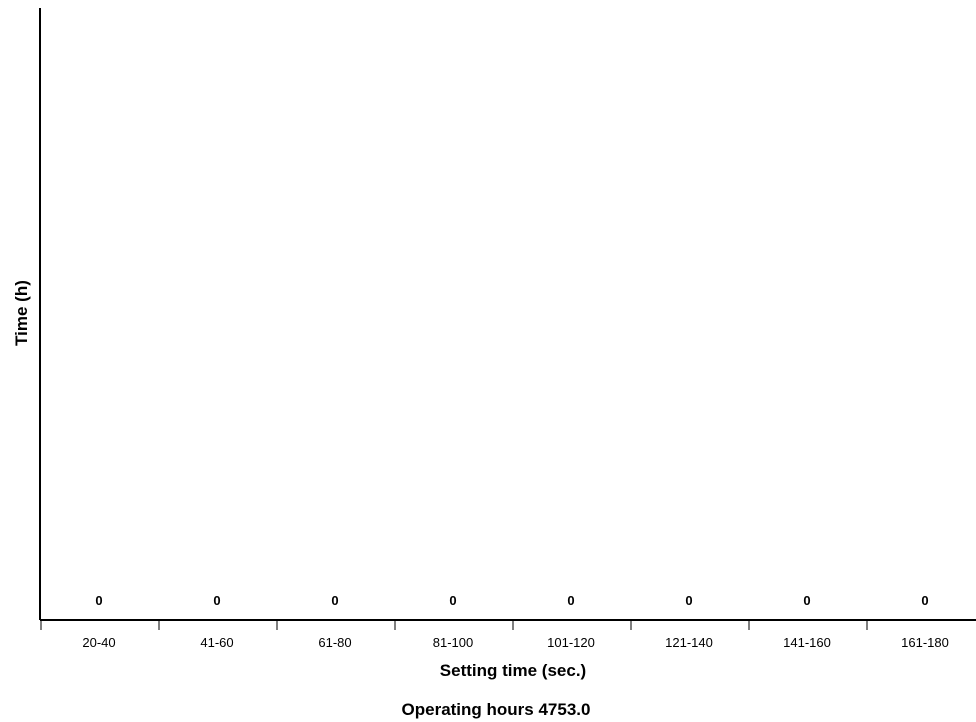 This screenshot has width=976, height=722. What do you see at coordinates (98, 642) in the screenshot?
I see `x-tick-label: 20-40` at bounding box center [98, 642].